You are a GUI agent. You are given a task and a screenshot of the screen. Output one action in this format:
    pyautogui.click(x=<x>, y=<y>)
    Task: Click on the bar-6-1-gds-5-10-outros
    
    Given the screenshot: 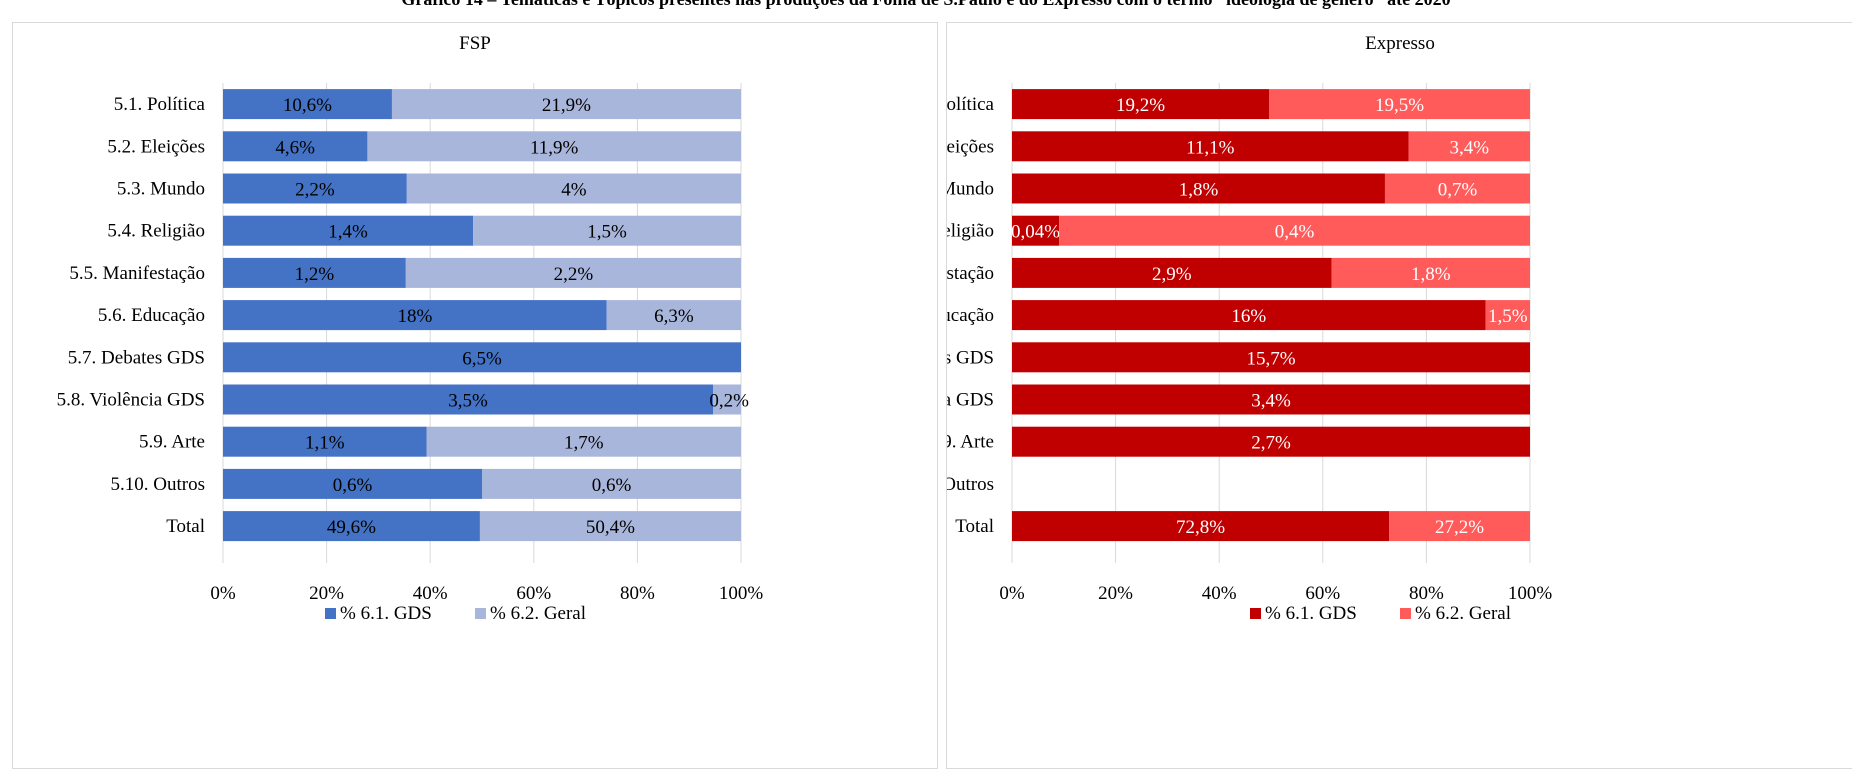 What is the action you would take?
    pyautogui.click(x=352, y=483)
    